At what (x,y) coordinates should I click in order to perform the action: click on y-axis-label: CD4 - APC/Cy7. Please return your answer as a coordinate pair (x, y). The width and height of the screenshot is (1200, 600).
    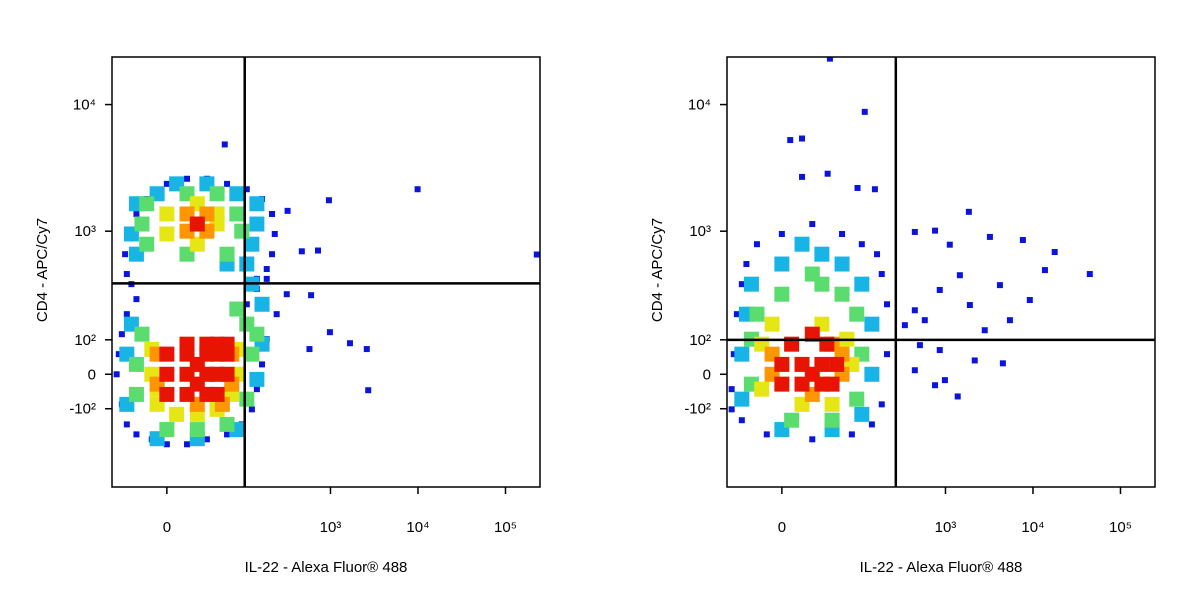
    Looking at the image, I should click on (42, 270).